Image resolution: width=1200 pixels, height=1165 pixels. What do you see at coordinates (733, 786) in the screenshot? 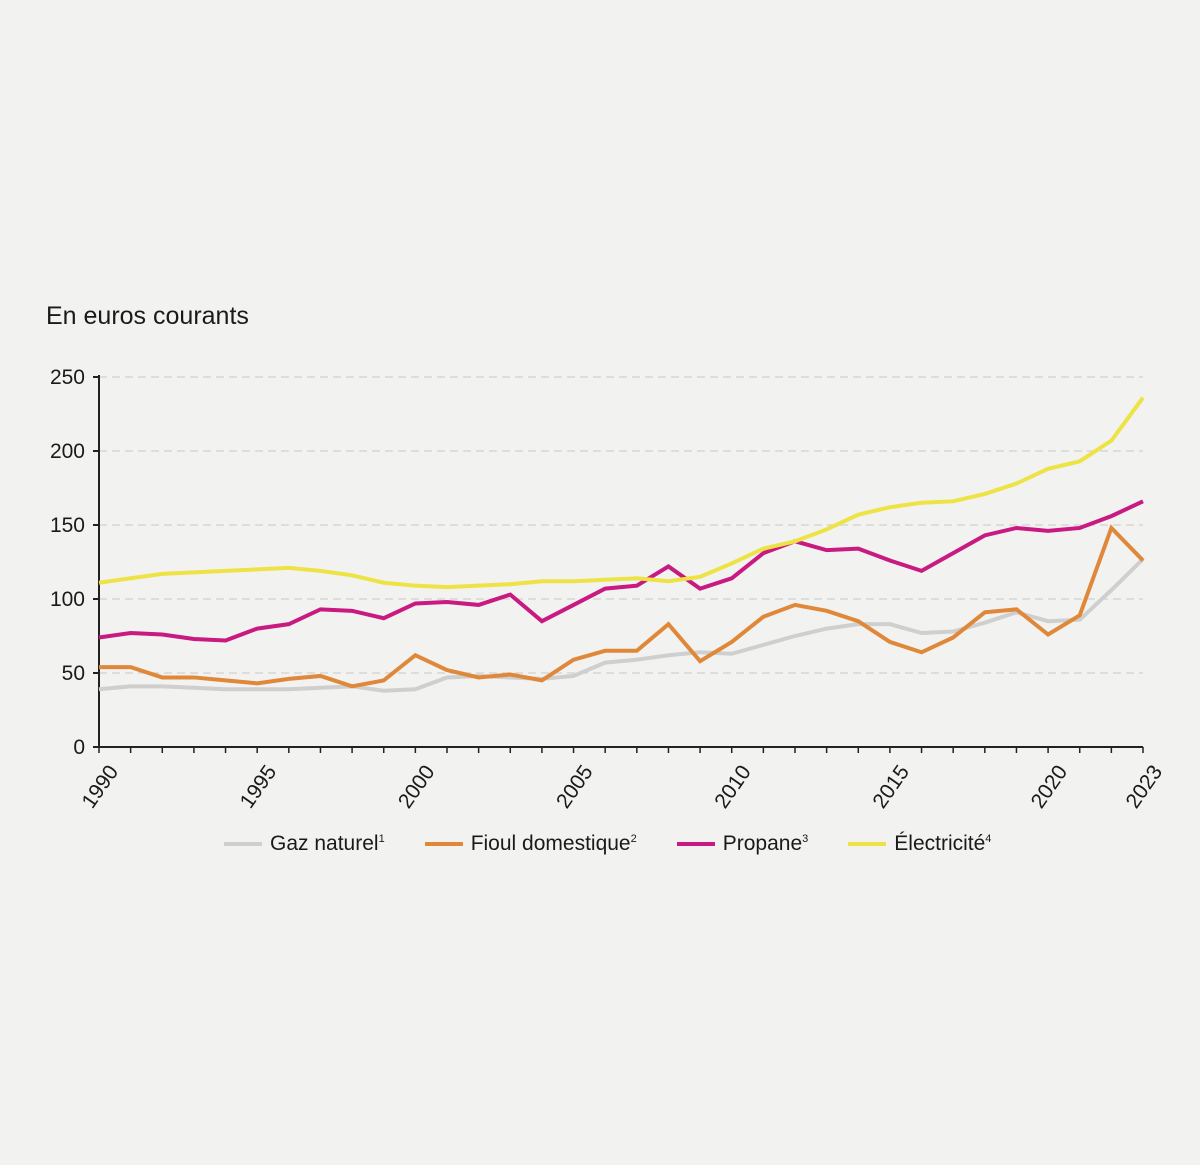
I see `x-tick-label: 2010` at bounding box center [733, 786].